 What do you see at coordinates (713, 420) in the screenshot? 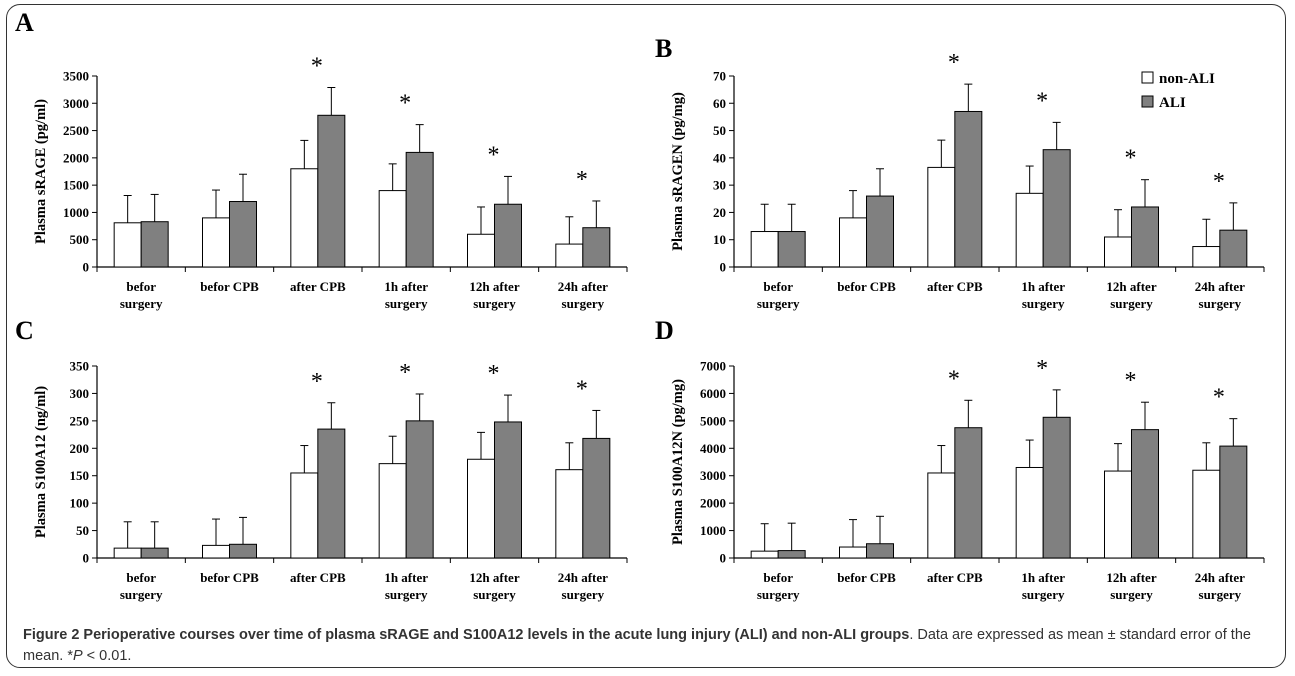
I see `y-tick-label: 5000` at bounding box center [713, 420].